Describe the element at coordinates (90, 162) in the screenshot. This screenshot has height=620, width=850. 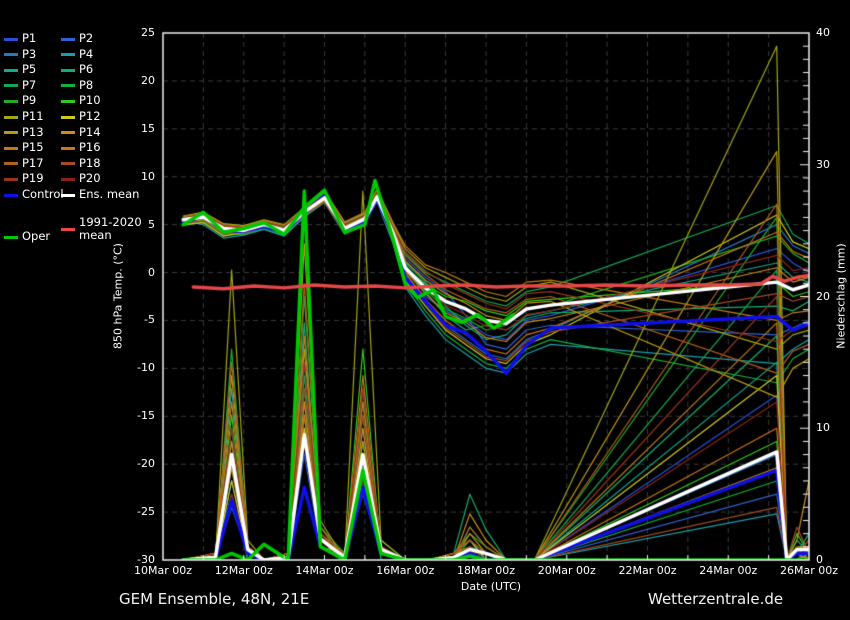
I see `legend-label: P18` at that location.